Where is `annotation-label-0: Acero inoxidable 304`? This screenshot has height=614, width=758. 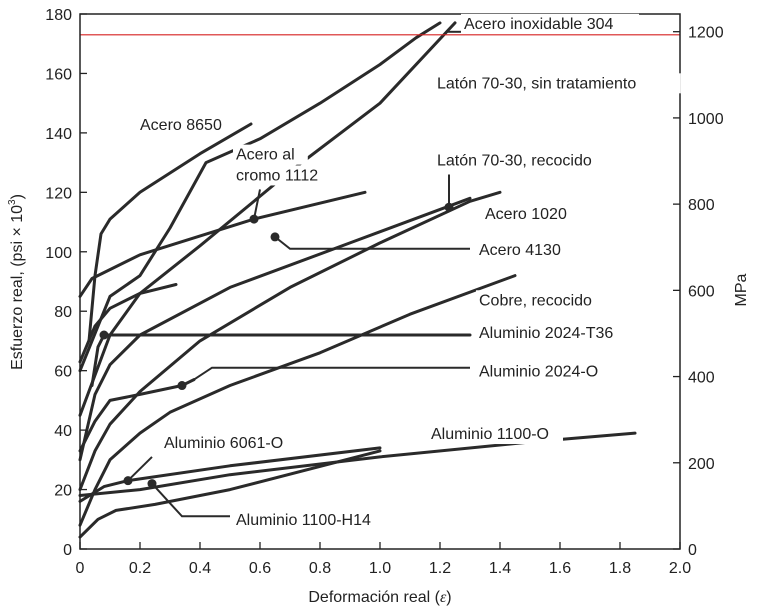 annotation-label-0: Acero inoxidable 304 is located at coordinates (539, 24).